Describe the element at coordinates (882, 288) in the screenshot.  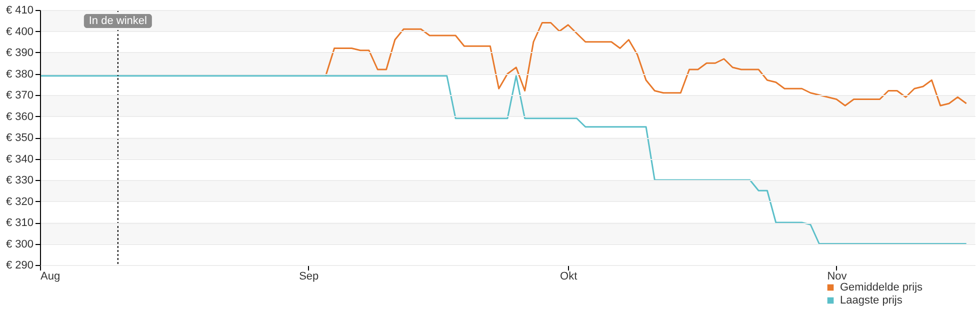
I see `legend-label: Gemiddelde prijs` at that location.